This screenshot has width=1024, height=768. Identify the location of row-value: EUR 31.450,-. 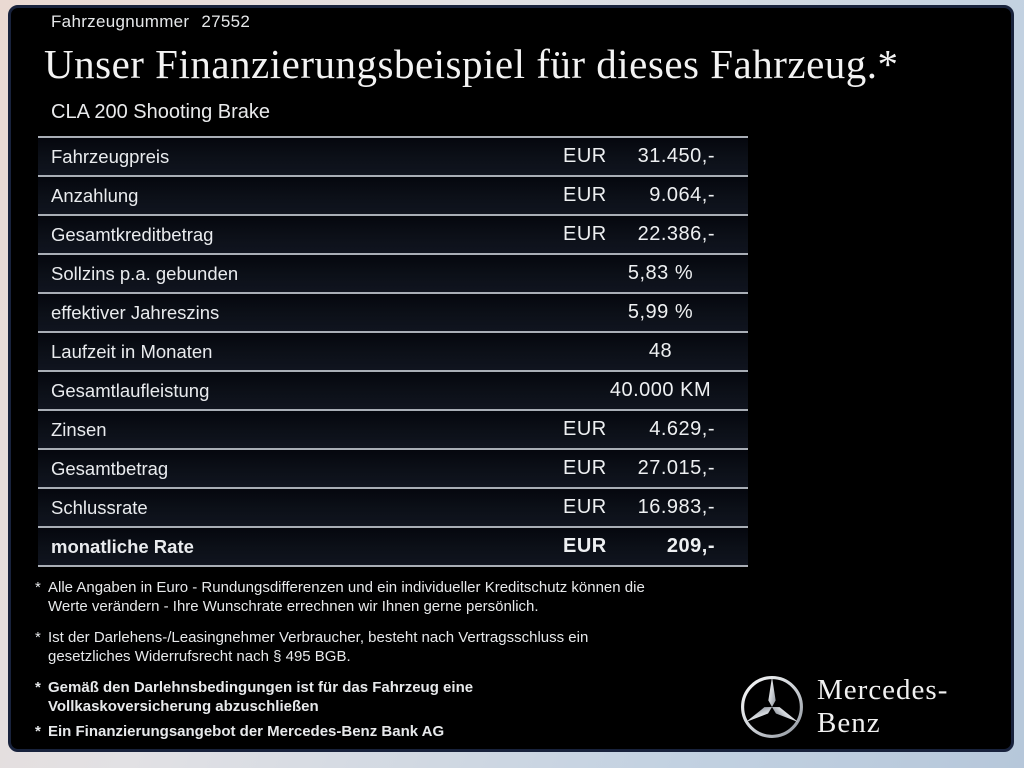
(655, 156).